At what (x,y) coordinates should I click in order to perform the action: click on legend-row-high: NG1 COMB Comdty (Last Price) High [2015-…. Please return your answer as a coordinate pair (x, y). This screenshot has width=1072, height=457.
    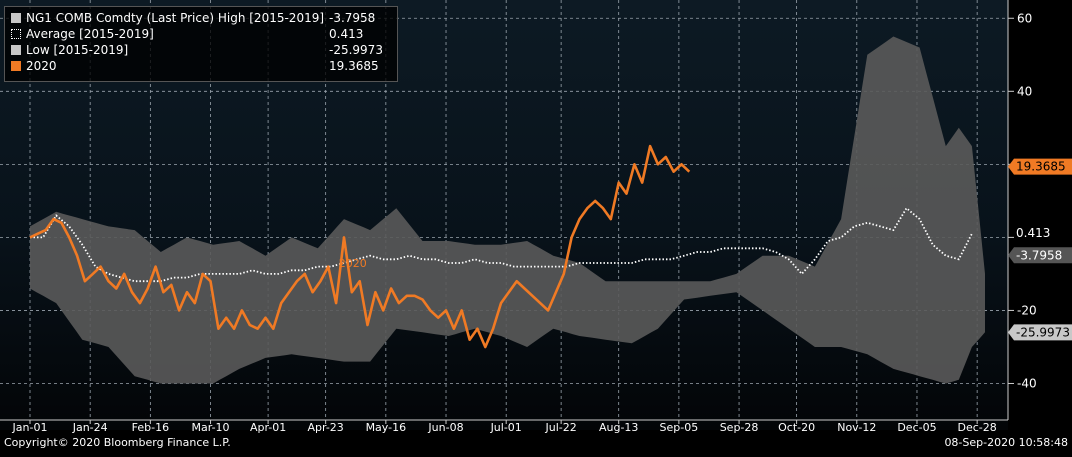
    Looking at the image, I should click on (201, 18).